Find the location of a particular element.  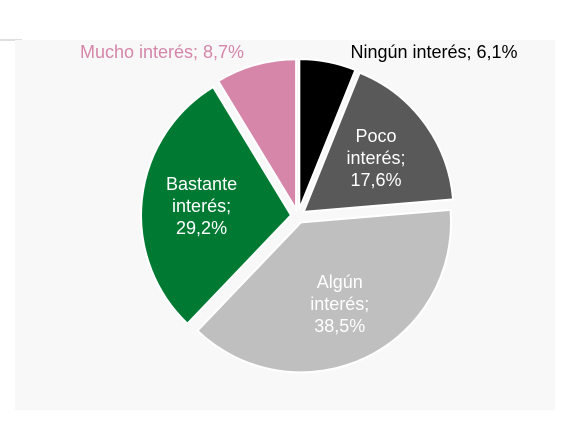

slice-label: Algún interés; 38,5% is located at coordinates (340, 303).